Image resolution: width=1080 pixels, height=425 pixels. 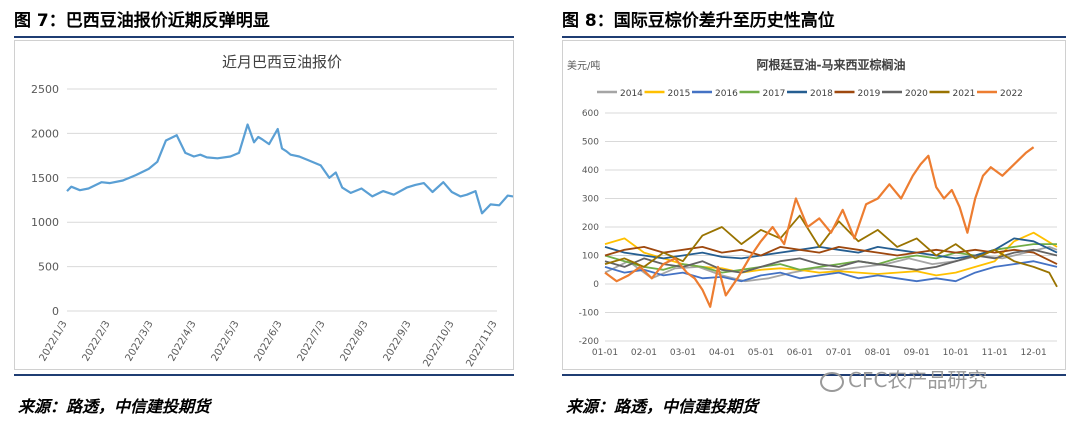 What do you see at coordinates (679, 94) in the screenshot?
I see `legend-label: 2015` at bounding box center [679, 94].